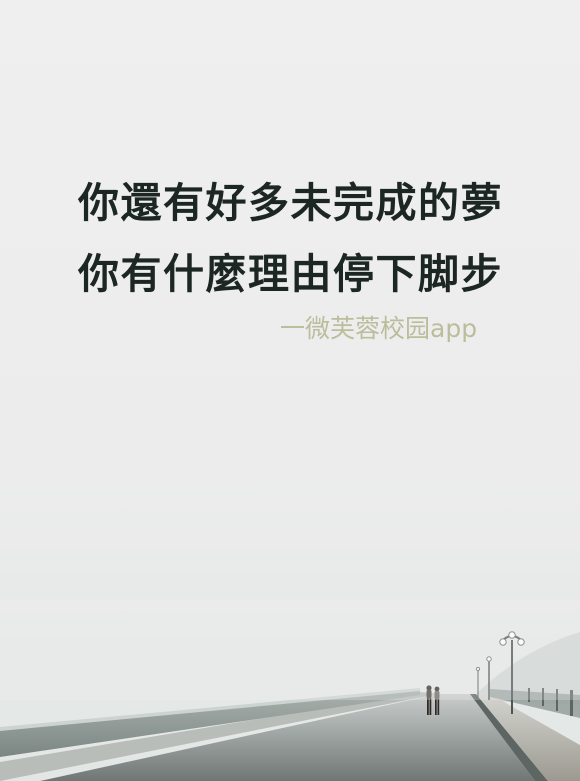 The width and height of the screenshot is (580, 781). I want to click on lamp-globes, so click(500, 651).